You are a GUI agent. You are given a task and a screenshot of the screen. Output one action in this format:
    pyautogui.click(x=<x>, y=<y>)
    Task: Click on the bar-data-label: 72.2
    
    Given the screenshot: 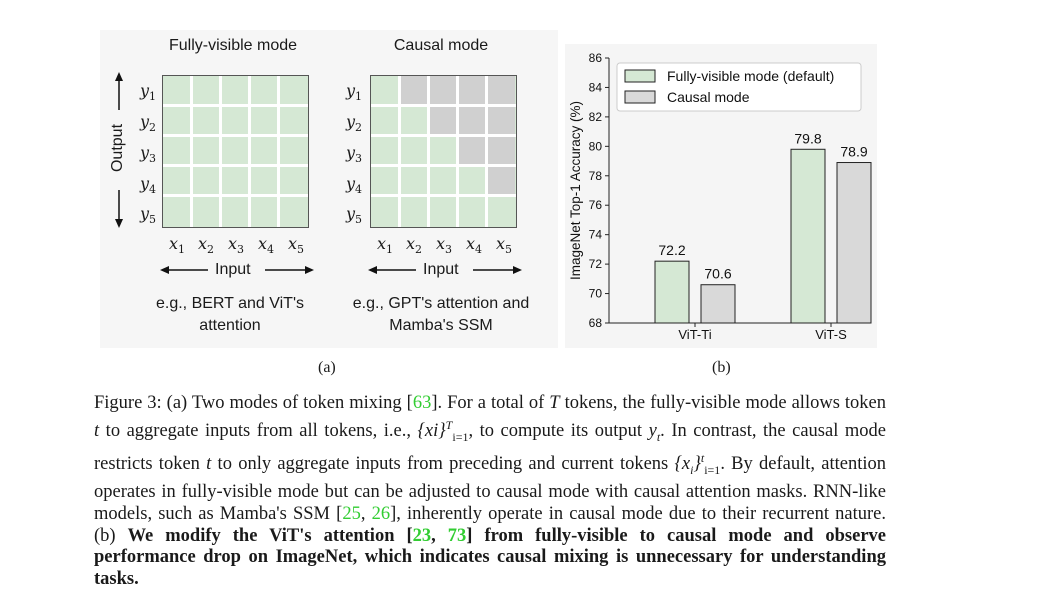 What is the action you would take?
    pyautogui.click(x=671, y=250)
    